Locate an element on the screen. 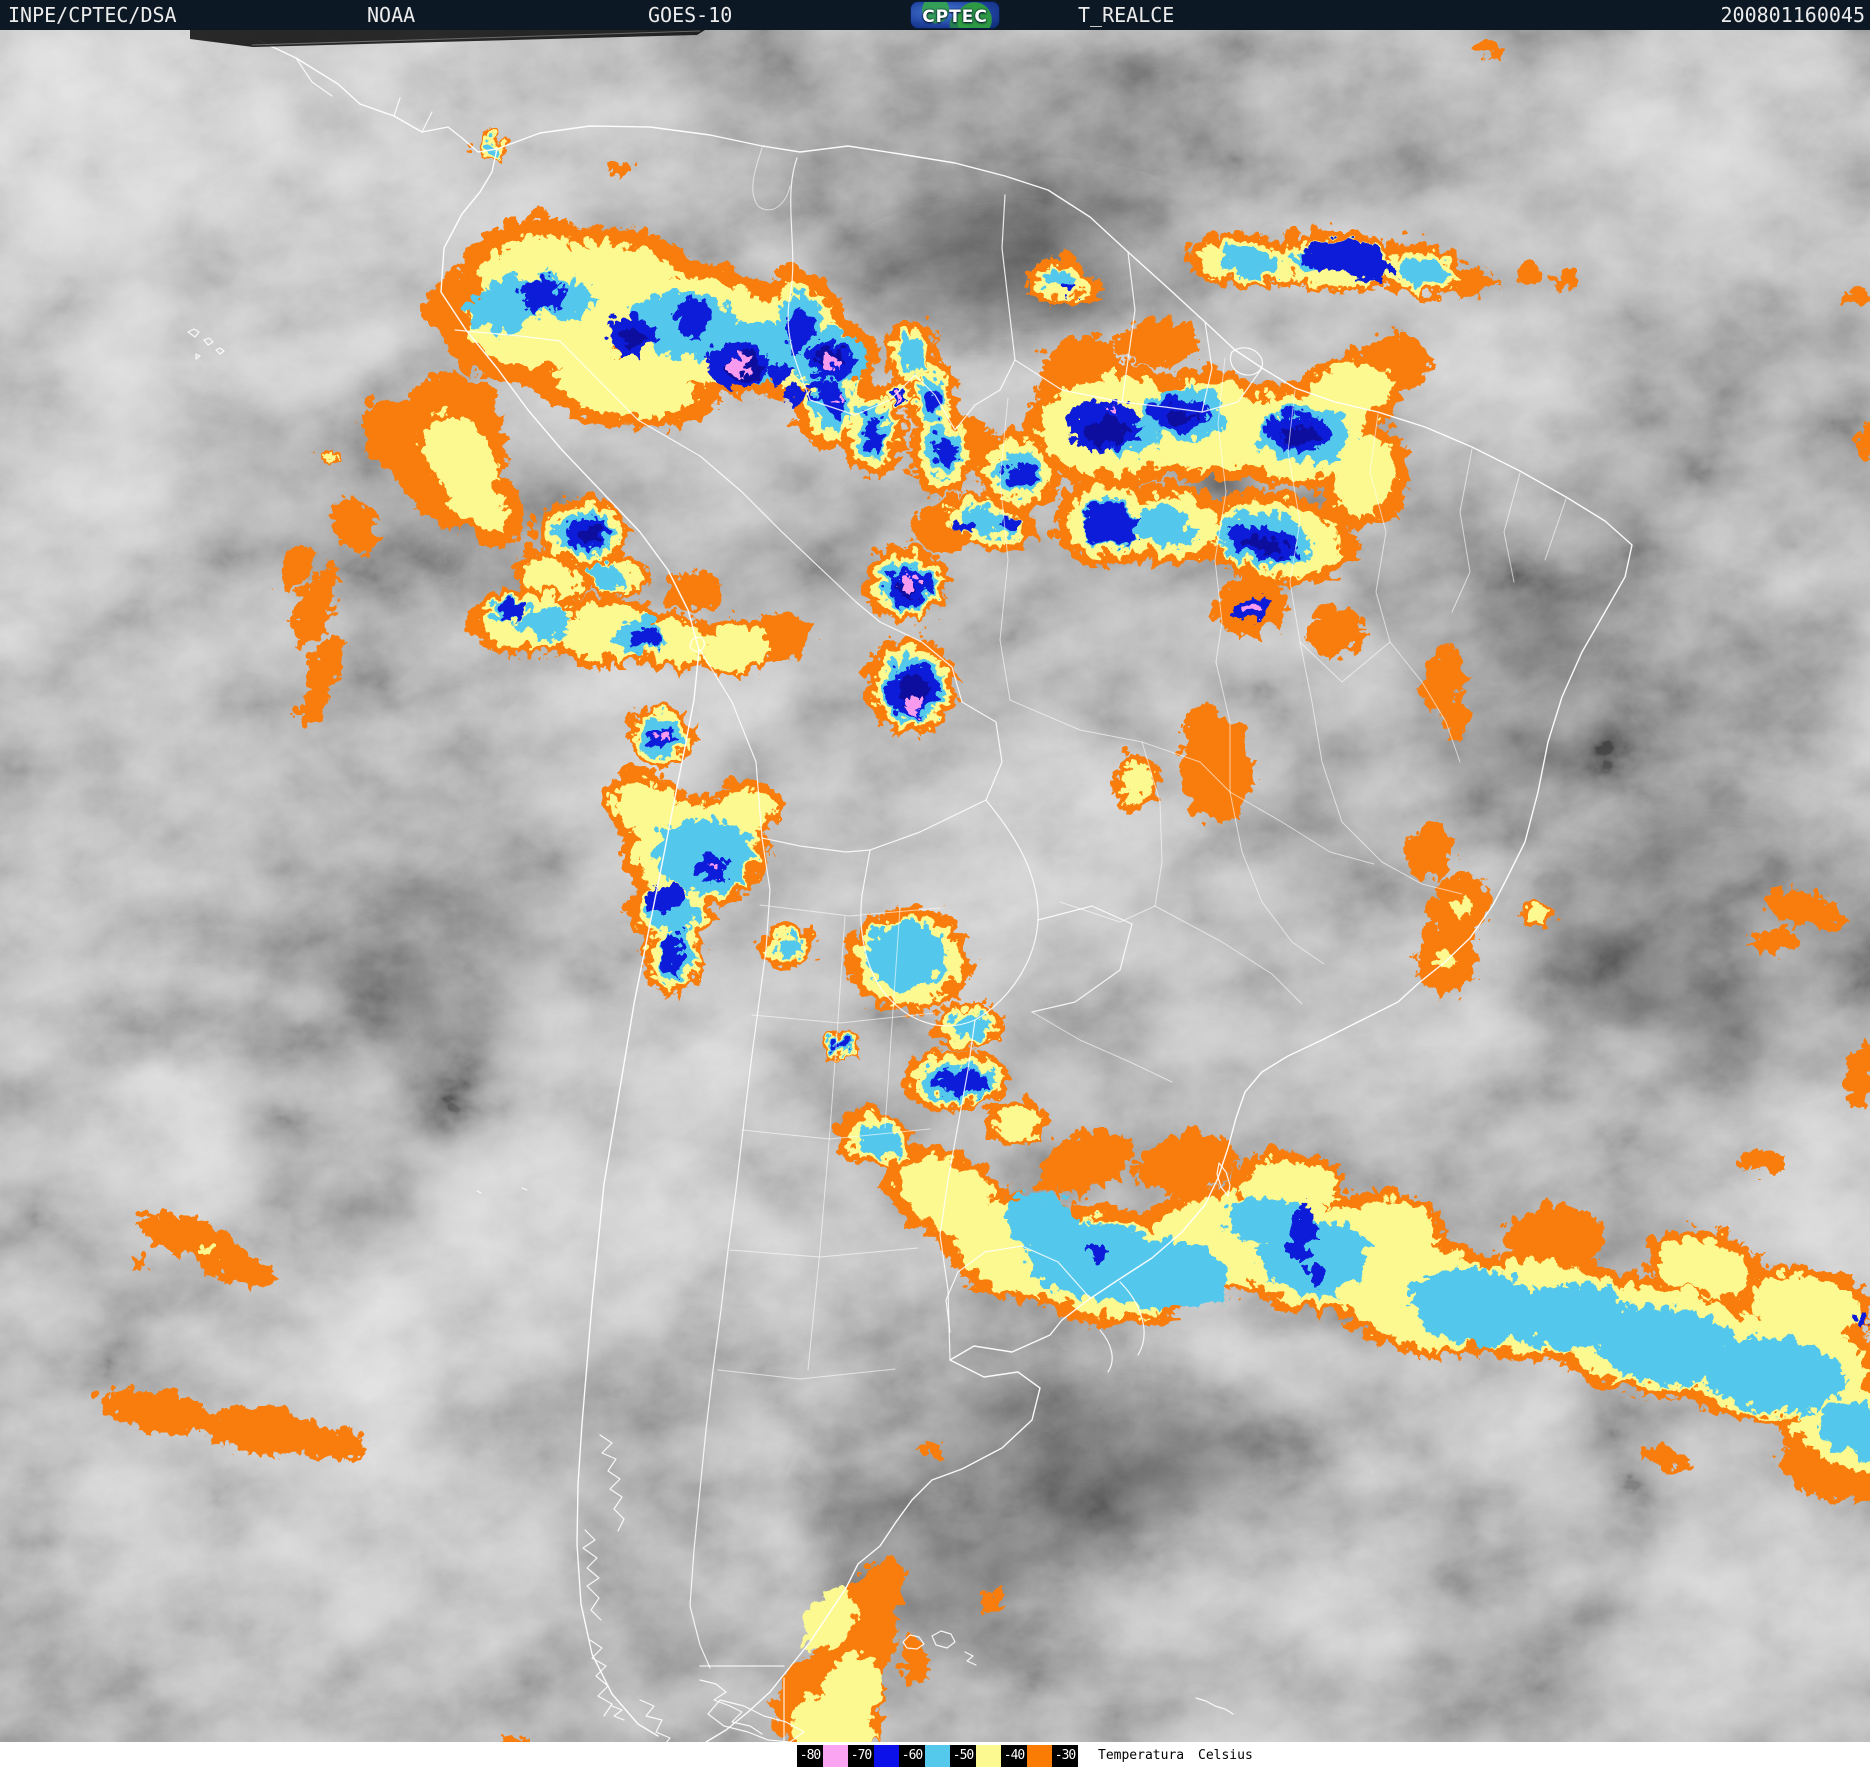  scan-edge-line is located at coordinates (476, 38).